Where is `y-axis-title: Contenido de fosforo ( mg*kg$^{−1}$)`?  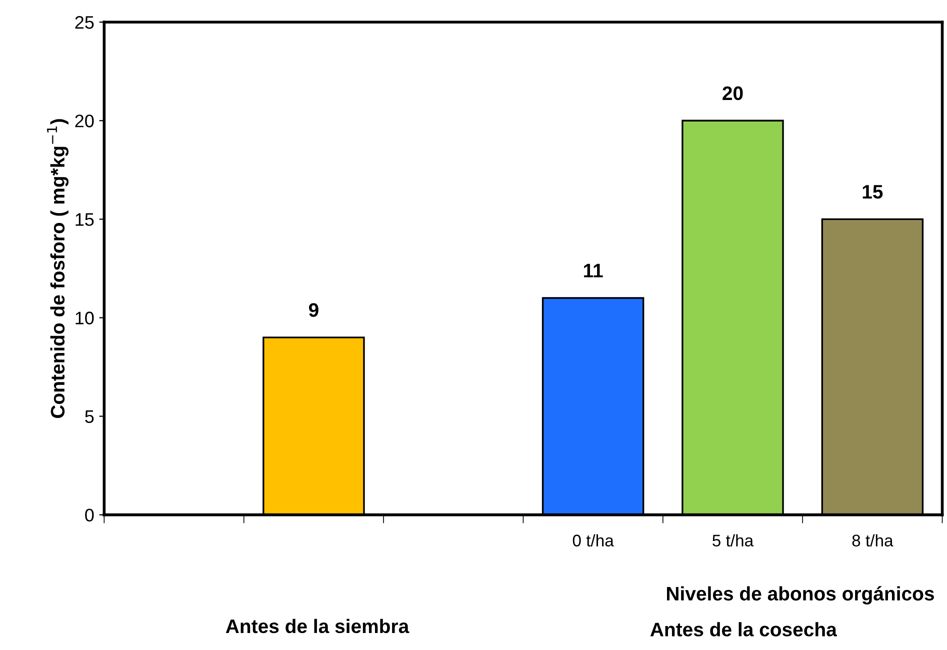
y-axis-title: Contenido de fosforo ( mg*kg$^{−1}$) is located at coordinates (58, 268).